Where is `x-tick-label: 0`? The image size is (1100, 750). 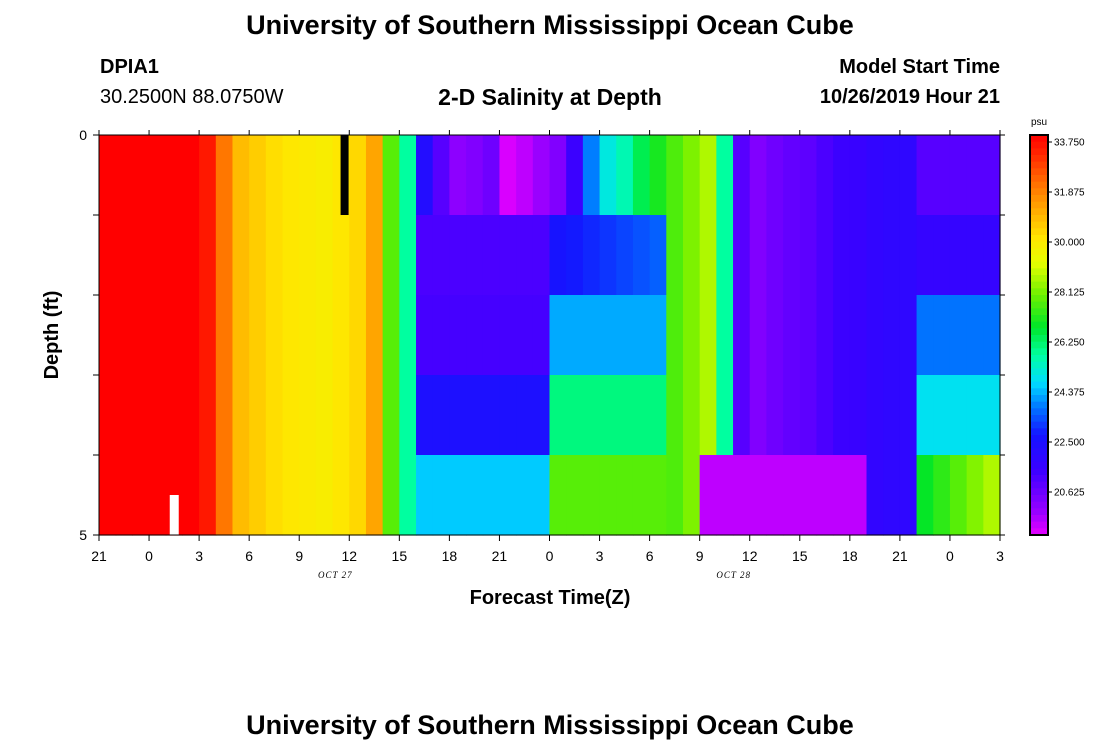 x-tick-label: 0 is located at coordinates (950, 556).